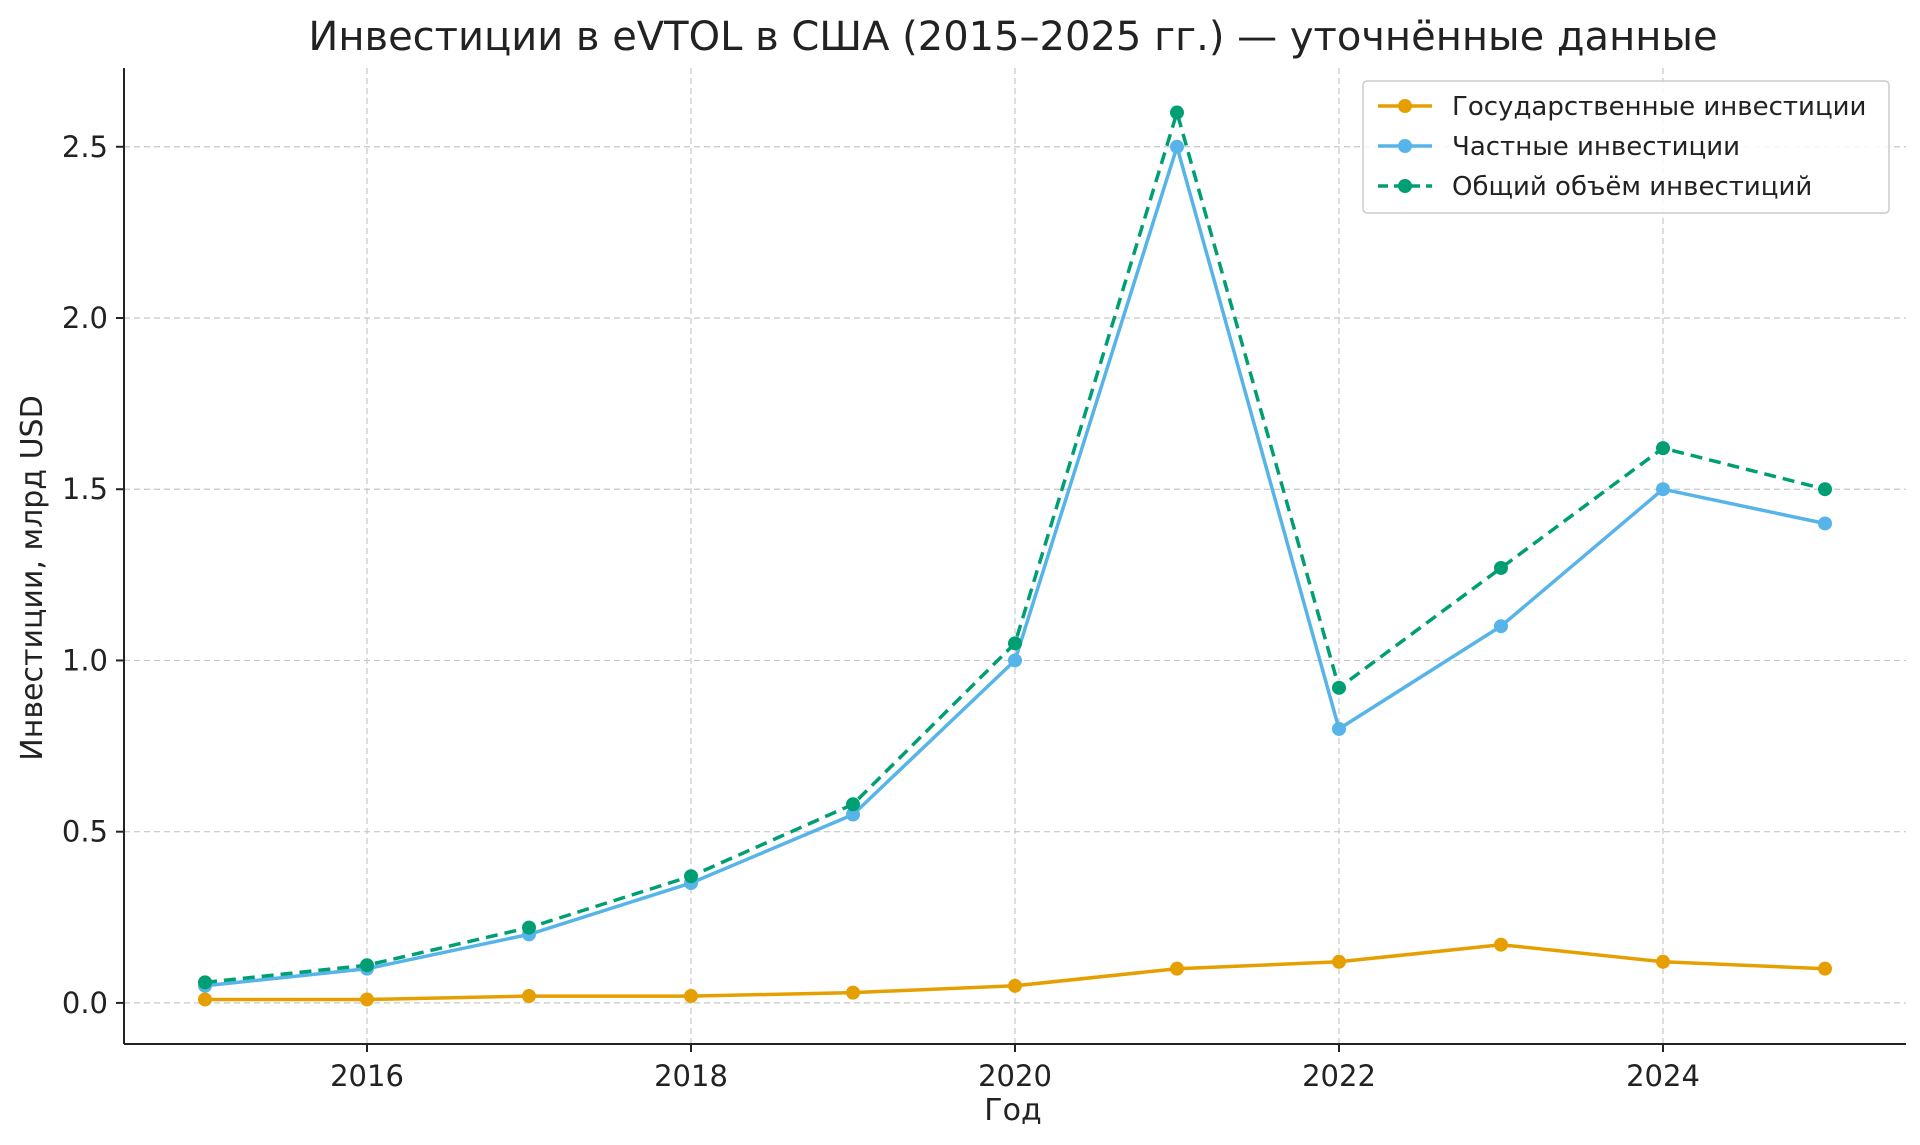  Describe the element at coordinates (32, 577) in the screenshot. I see `y-axis-label: Инвестиции, млрд USD` at that location.